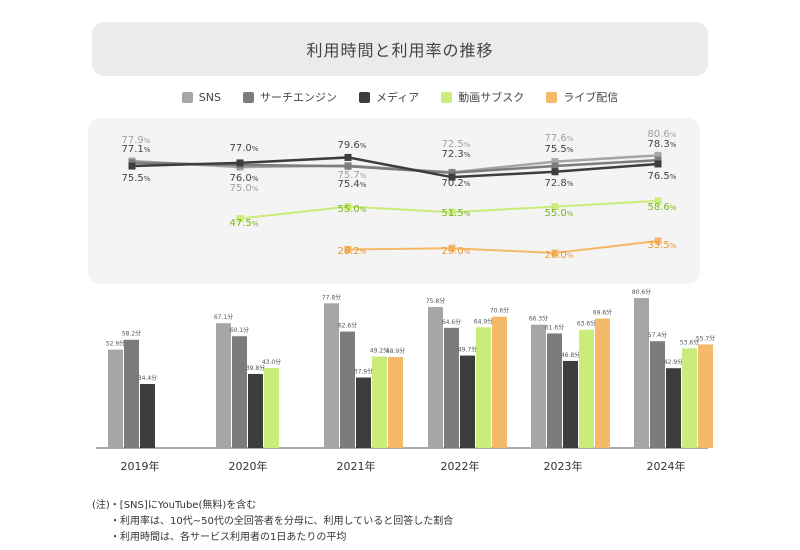 The width and height of the screenshot is (800, 550). I want to click on time-label-sns-5: 80.6分, so click(641, 292).